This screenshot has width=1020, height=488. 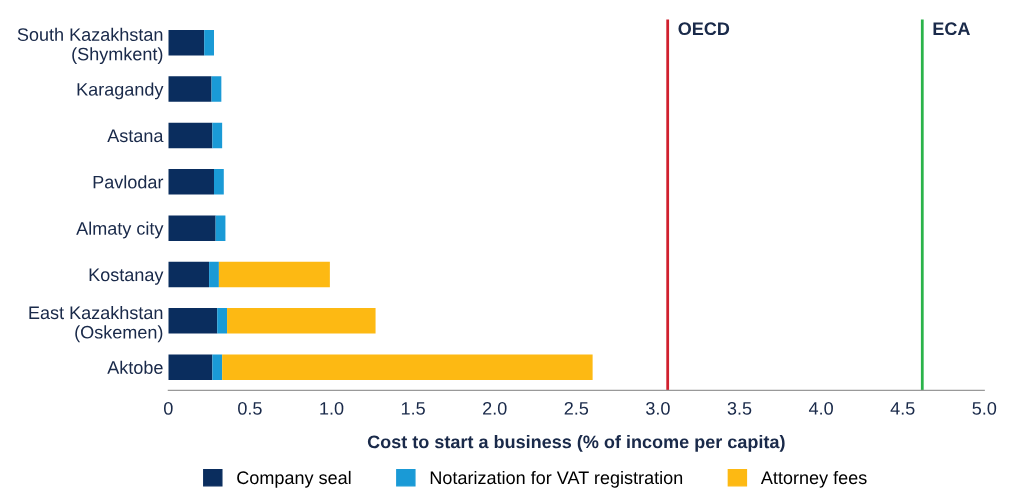 I want to click on x-tick-label: 4.5, so click(x=902, y=408).